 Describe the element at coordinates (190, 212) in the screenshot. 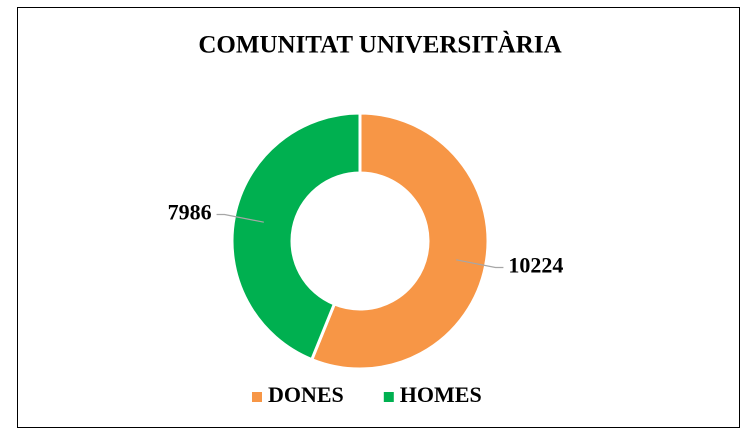

I see `data-label: 7986` at that location.